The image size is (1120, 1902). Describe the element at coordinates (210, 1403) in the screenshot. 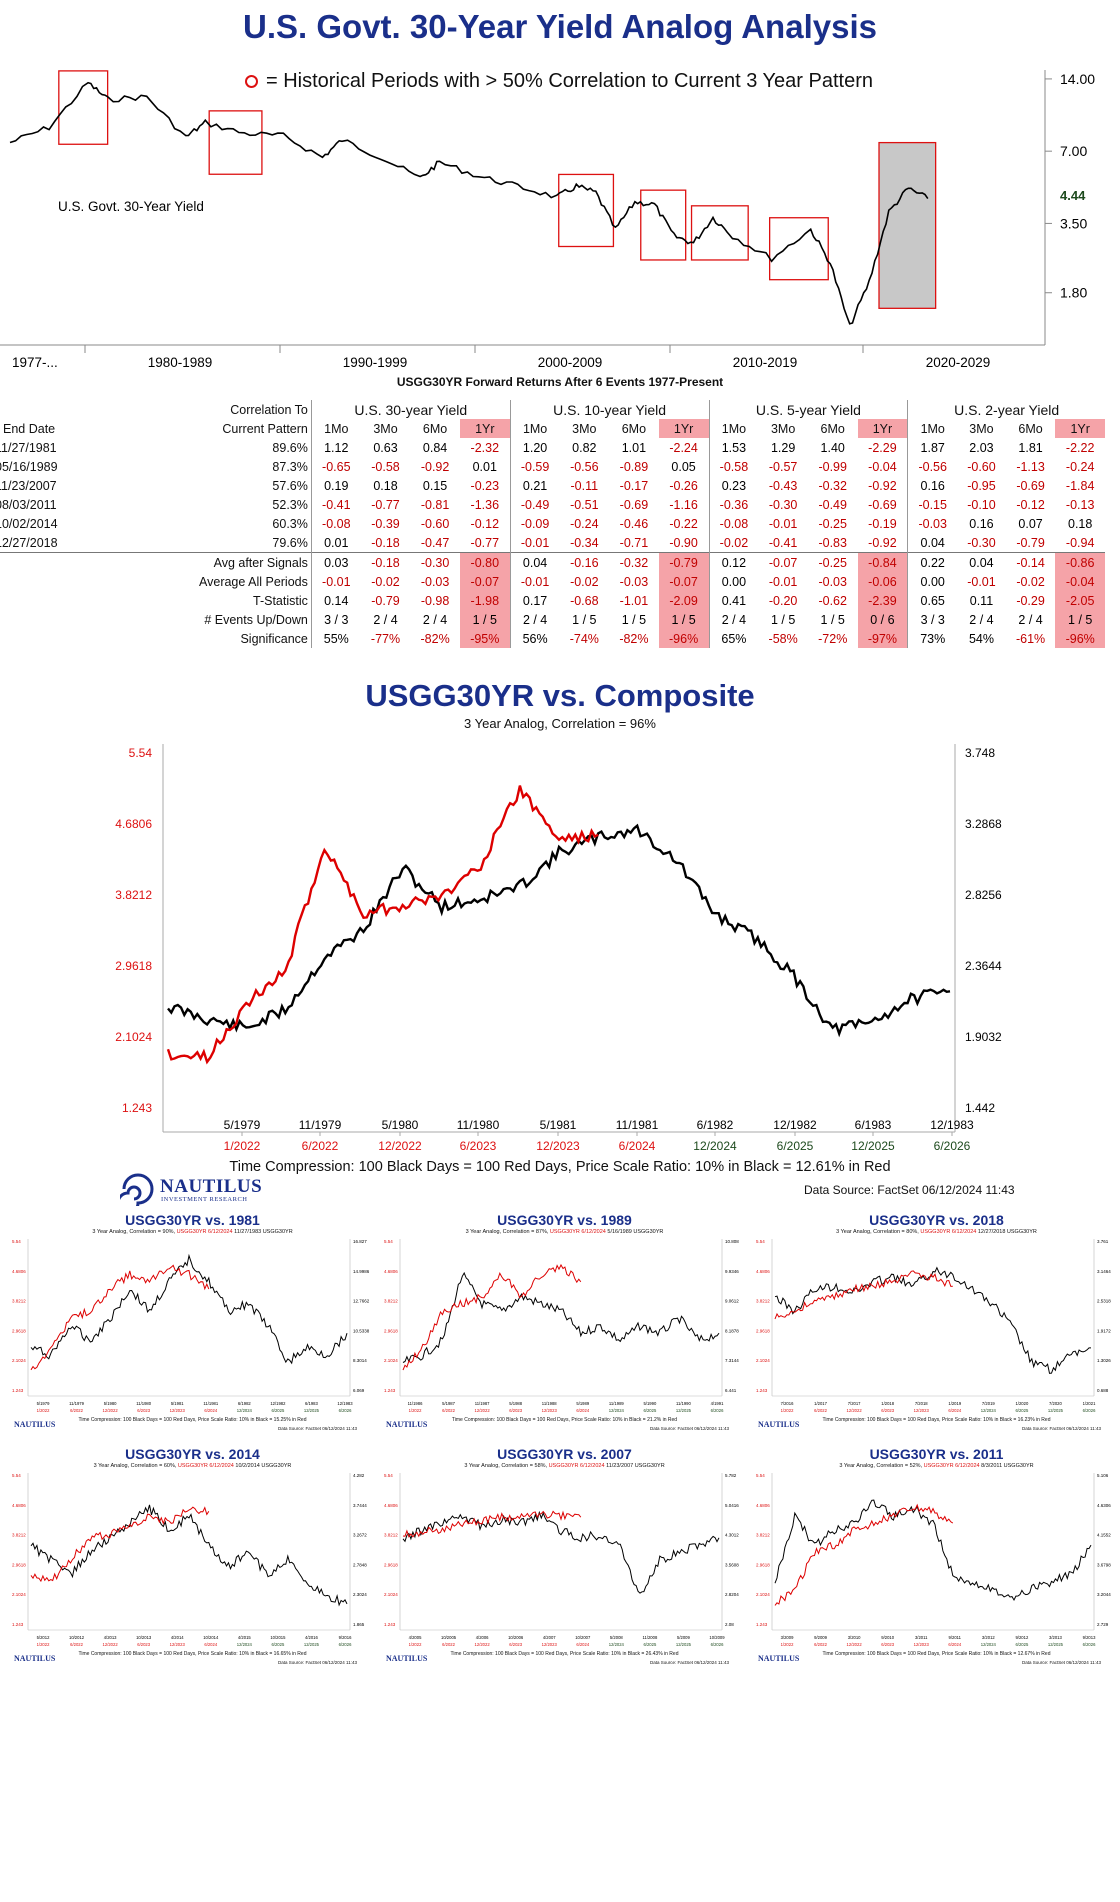

I see `mini-black-x: 11/1981` at that location.